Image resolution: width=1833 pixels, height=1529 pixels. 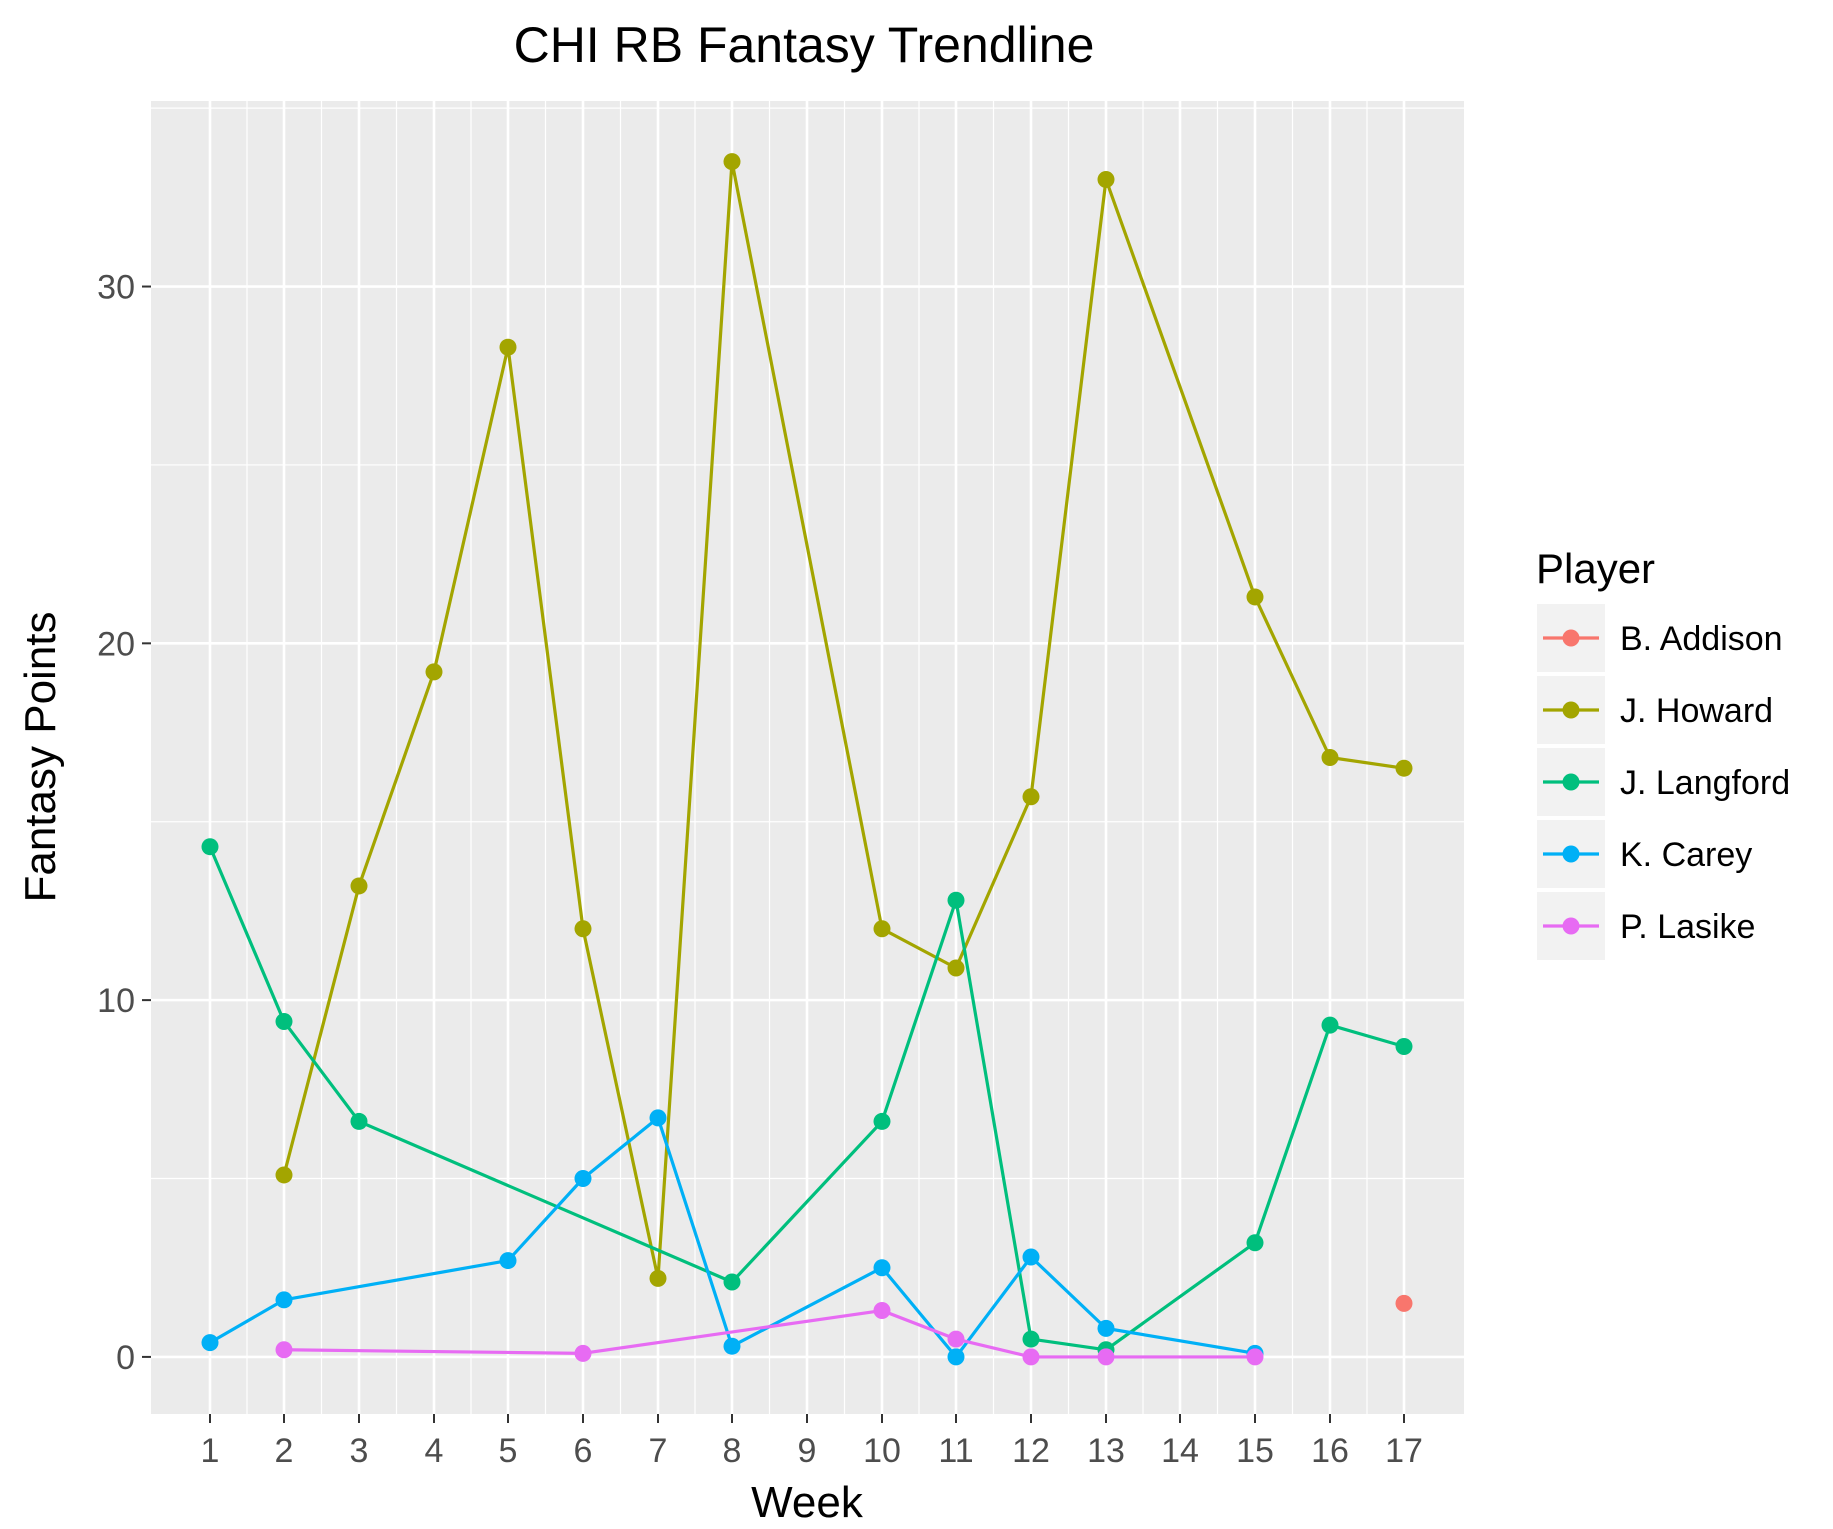 What do you see at coordinates (359, 1451) in the screenshot?
I see `x-tick-label: 3` at bounding box center [359, 1451].